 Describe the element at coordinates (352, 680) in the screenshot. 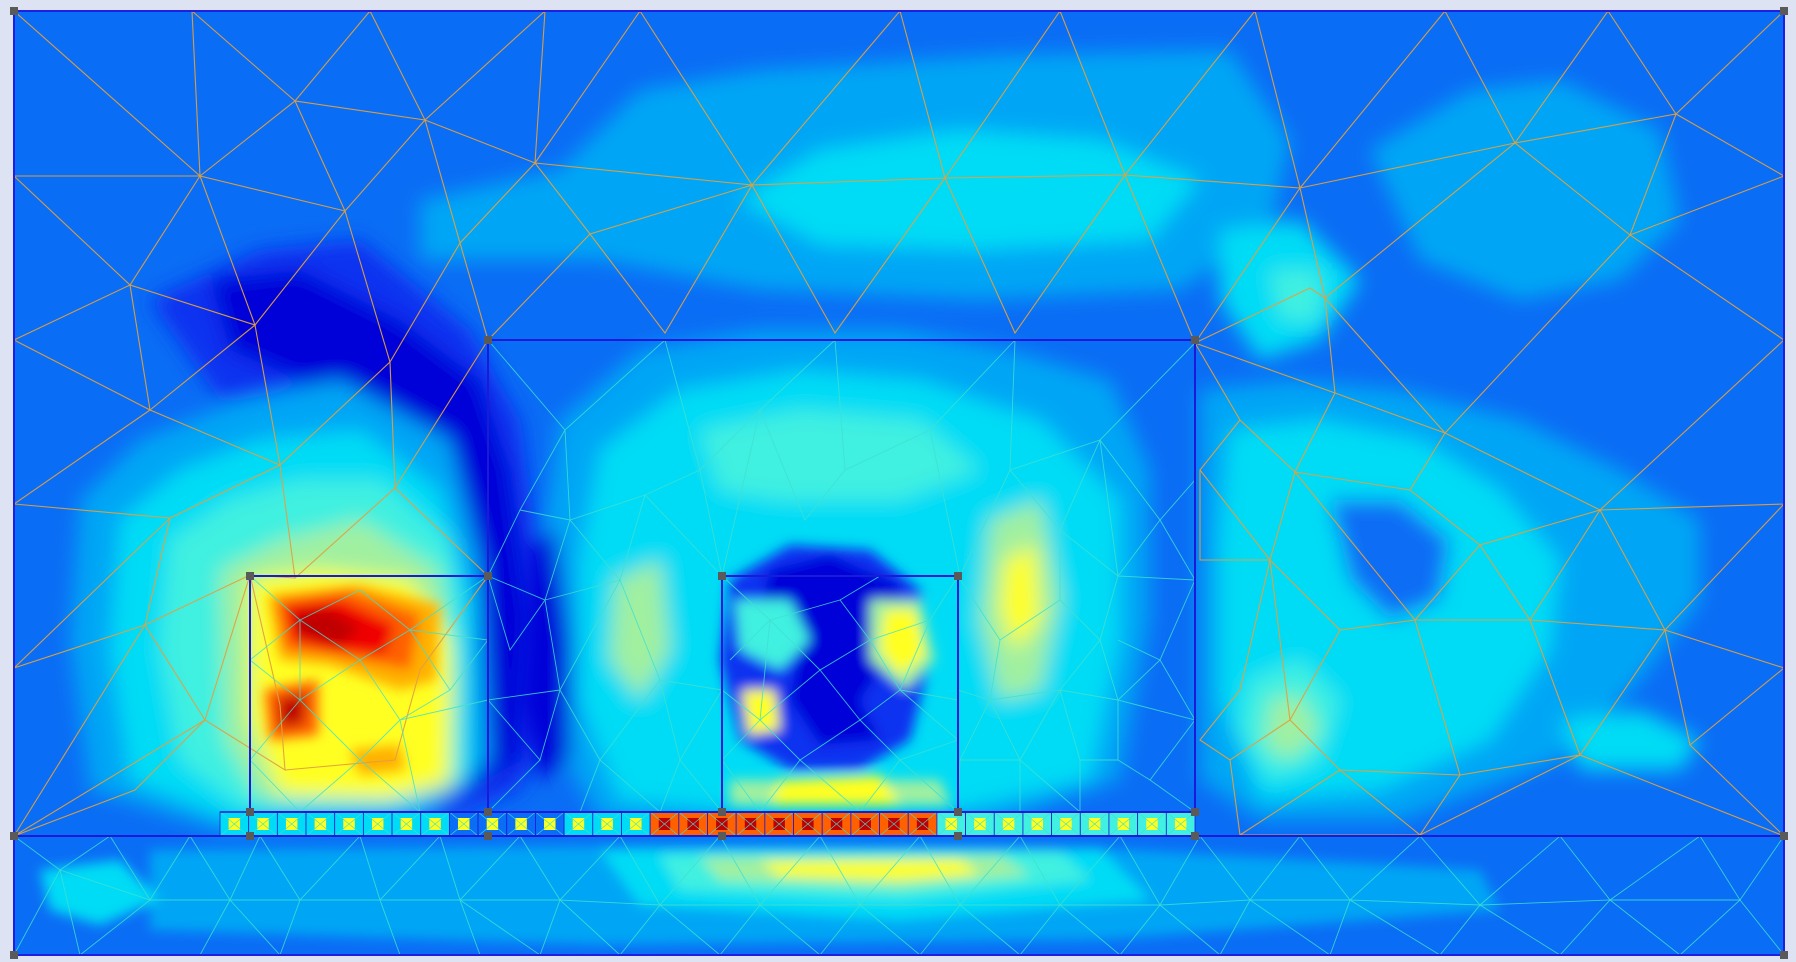

I see `contour-bands-left-peak` at that location.